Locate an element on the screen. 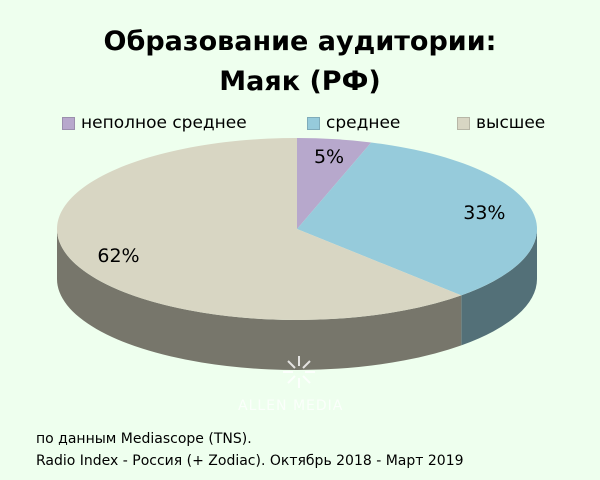 This screenshot has width=600, height=480. pie-slice-label-2: 62% is located at coordinates (118, 256).